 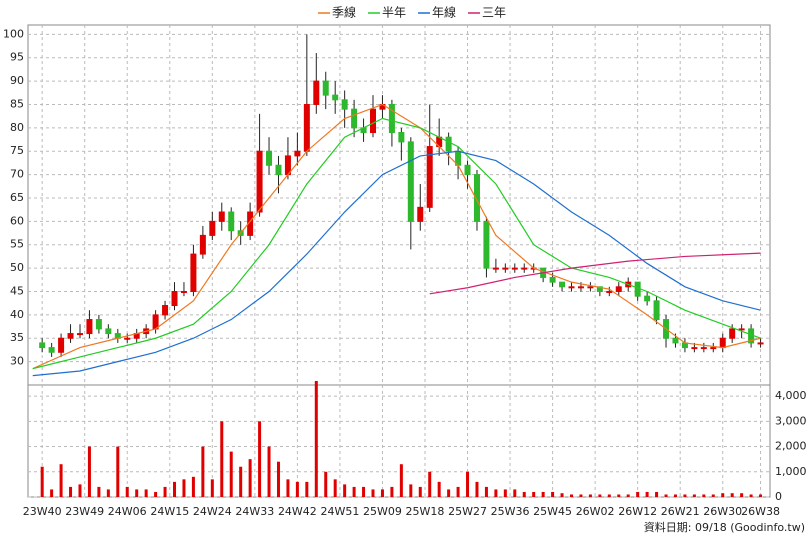 I want to click on y-tick-label: 75, so click(x=17, y=150).